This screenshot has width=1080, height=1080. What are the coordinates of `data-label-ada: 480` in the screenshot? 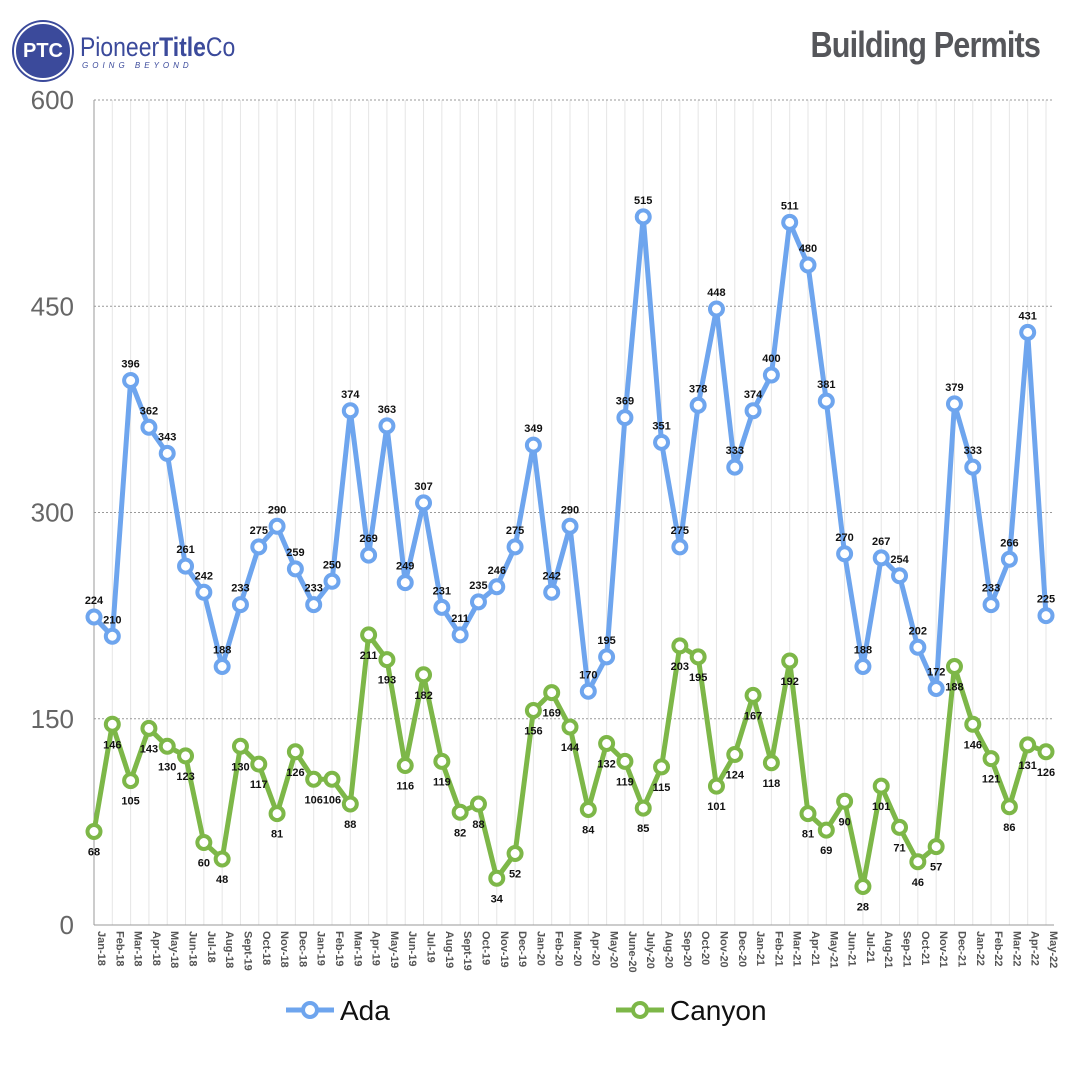 It's located at (808, 249).